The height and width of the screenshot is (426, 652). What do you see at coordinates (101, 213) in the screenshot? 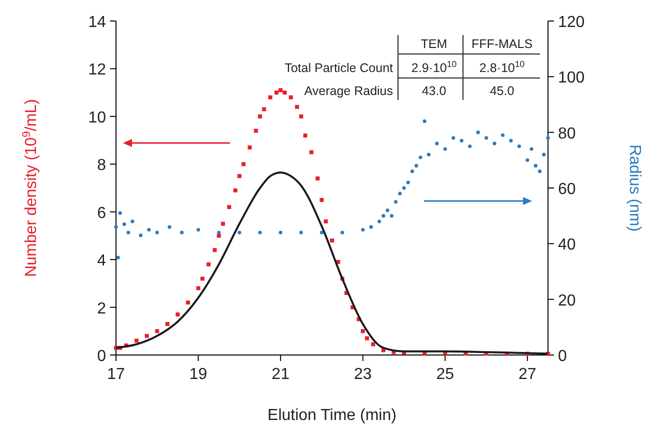
I see `y-tick-label: 6` at bounding box center [101, 213].